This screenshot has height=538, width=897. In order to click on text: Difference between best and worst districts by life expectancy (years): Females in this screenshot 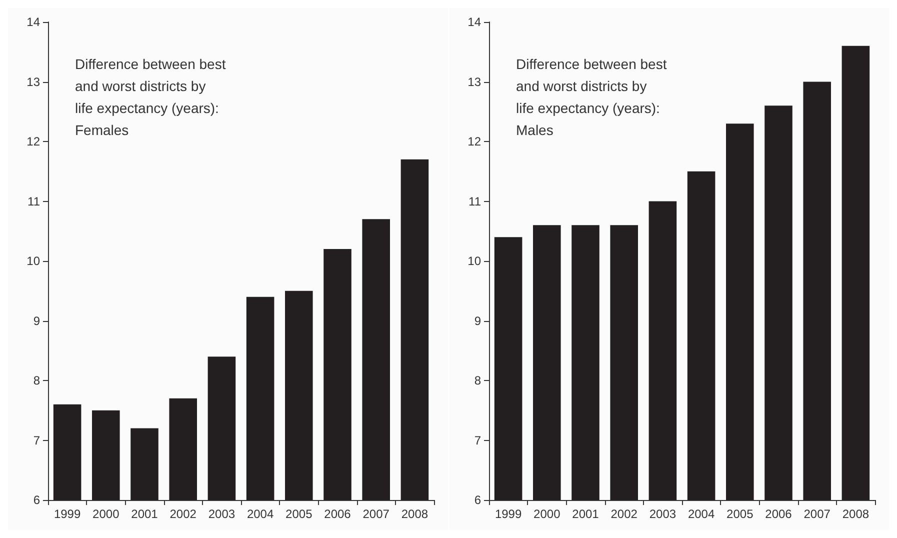, I will do `click(150, 97)`.